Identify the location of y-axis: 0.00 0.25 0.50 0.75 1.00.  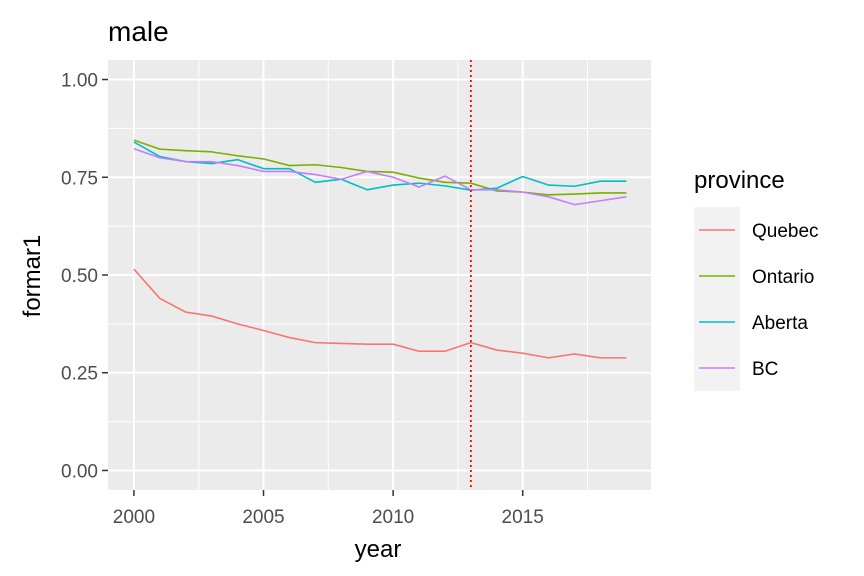
(84, 276).